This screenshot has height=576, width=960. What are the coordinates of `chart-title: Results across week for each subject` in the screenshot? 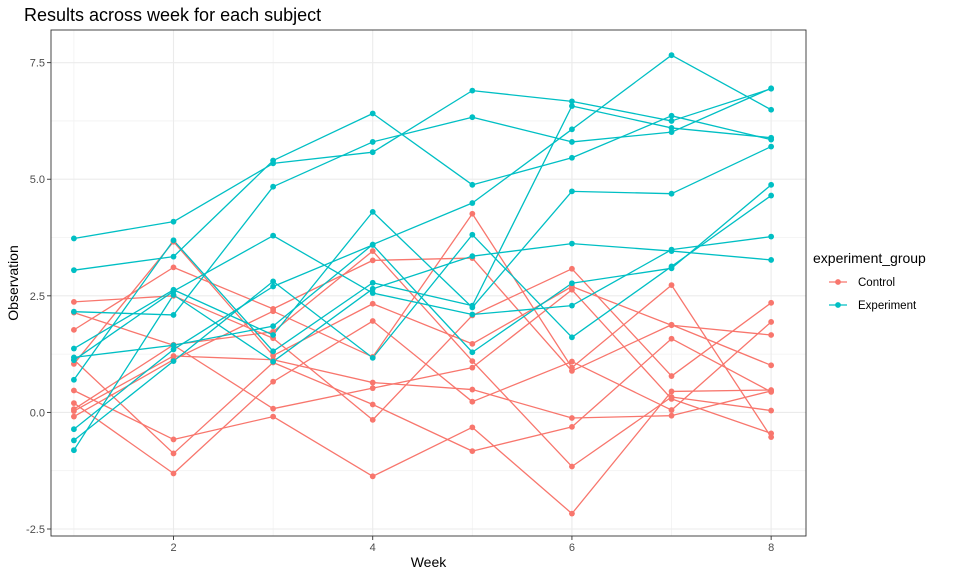 It's located at (172, 15).